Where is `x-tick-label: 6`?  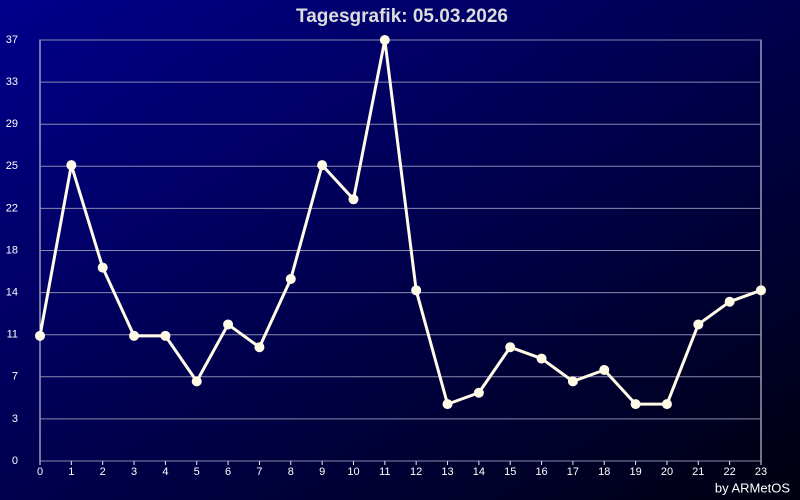 x-tick-label: 6 is located at coordinates (228, 472).